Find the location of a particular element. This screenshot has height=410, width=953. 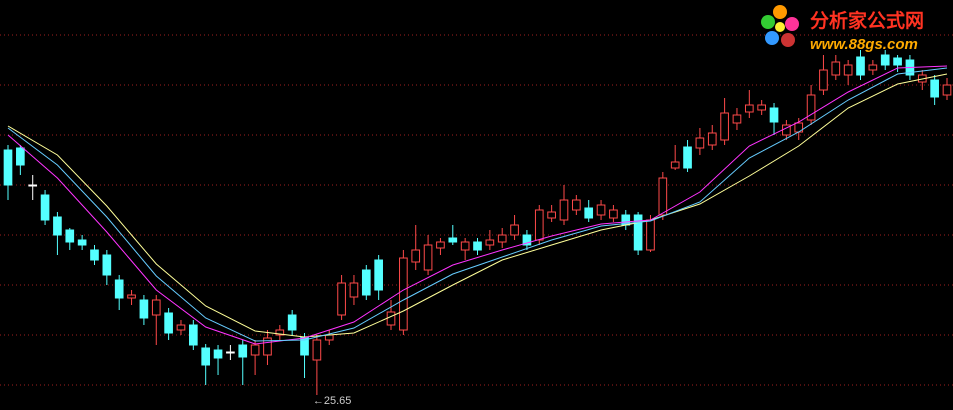

logo-url: www.88gs.com is located at coordinates (864, 44).